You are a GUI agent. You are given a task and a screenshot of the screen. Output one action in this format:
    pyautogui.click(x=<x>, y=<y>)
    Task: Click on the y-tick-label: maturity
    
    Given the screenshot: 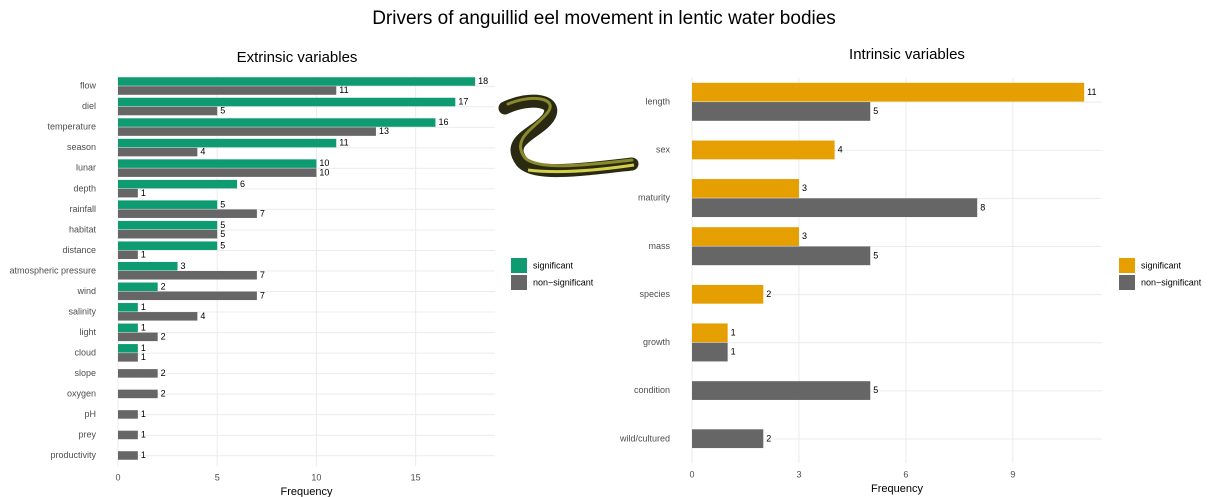 What is the action you would take?
    pyautogui.click(x=654, y=198)
    